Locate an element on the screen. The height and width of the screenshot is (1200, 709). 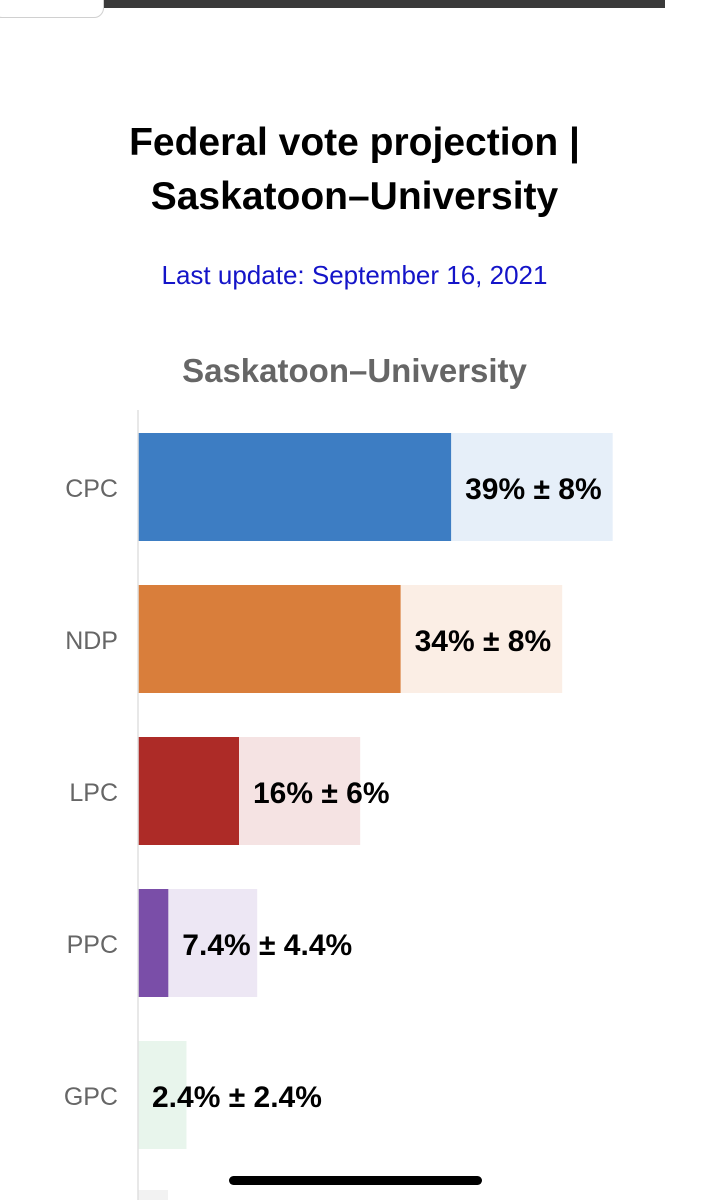
category-label-lpc: LPC is located at coordinates (93, 793).